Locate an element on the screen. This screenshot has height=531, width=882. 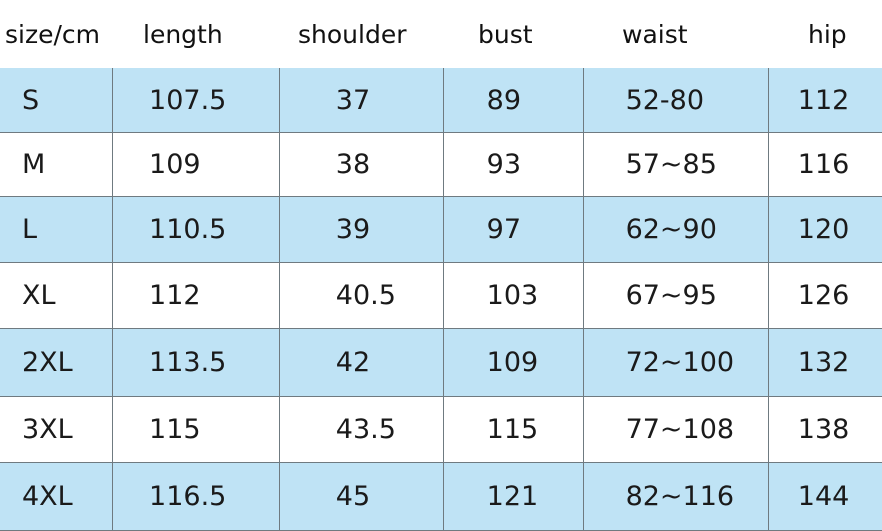
table-cell: 77~108 is located at coordinates (675, 429).